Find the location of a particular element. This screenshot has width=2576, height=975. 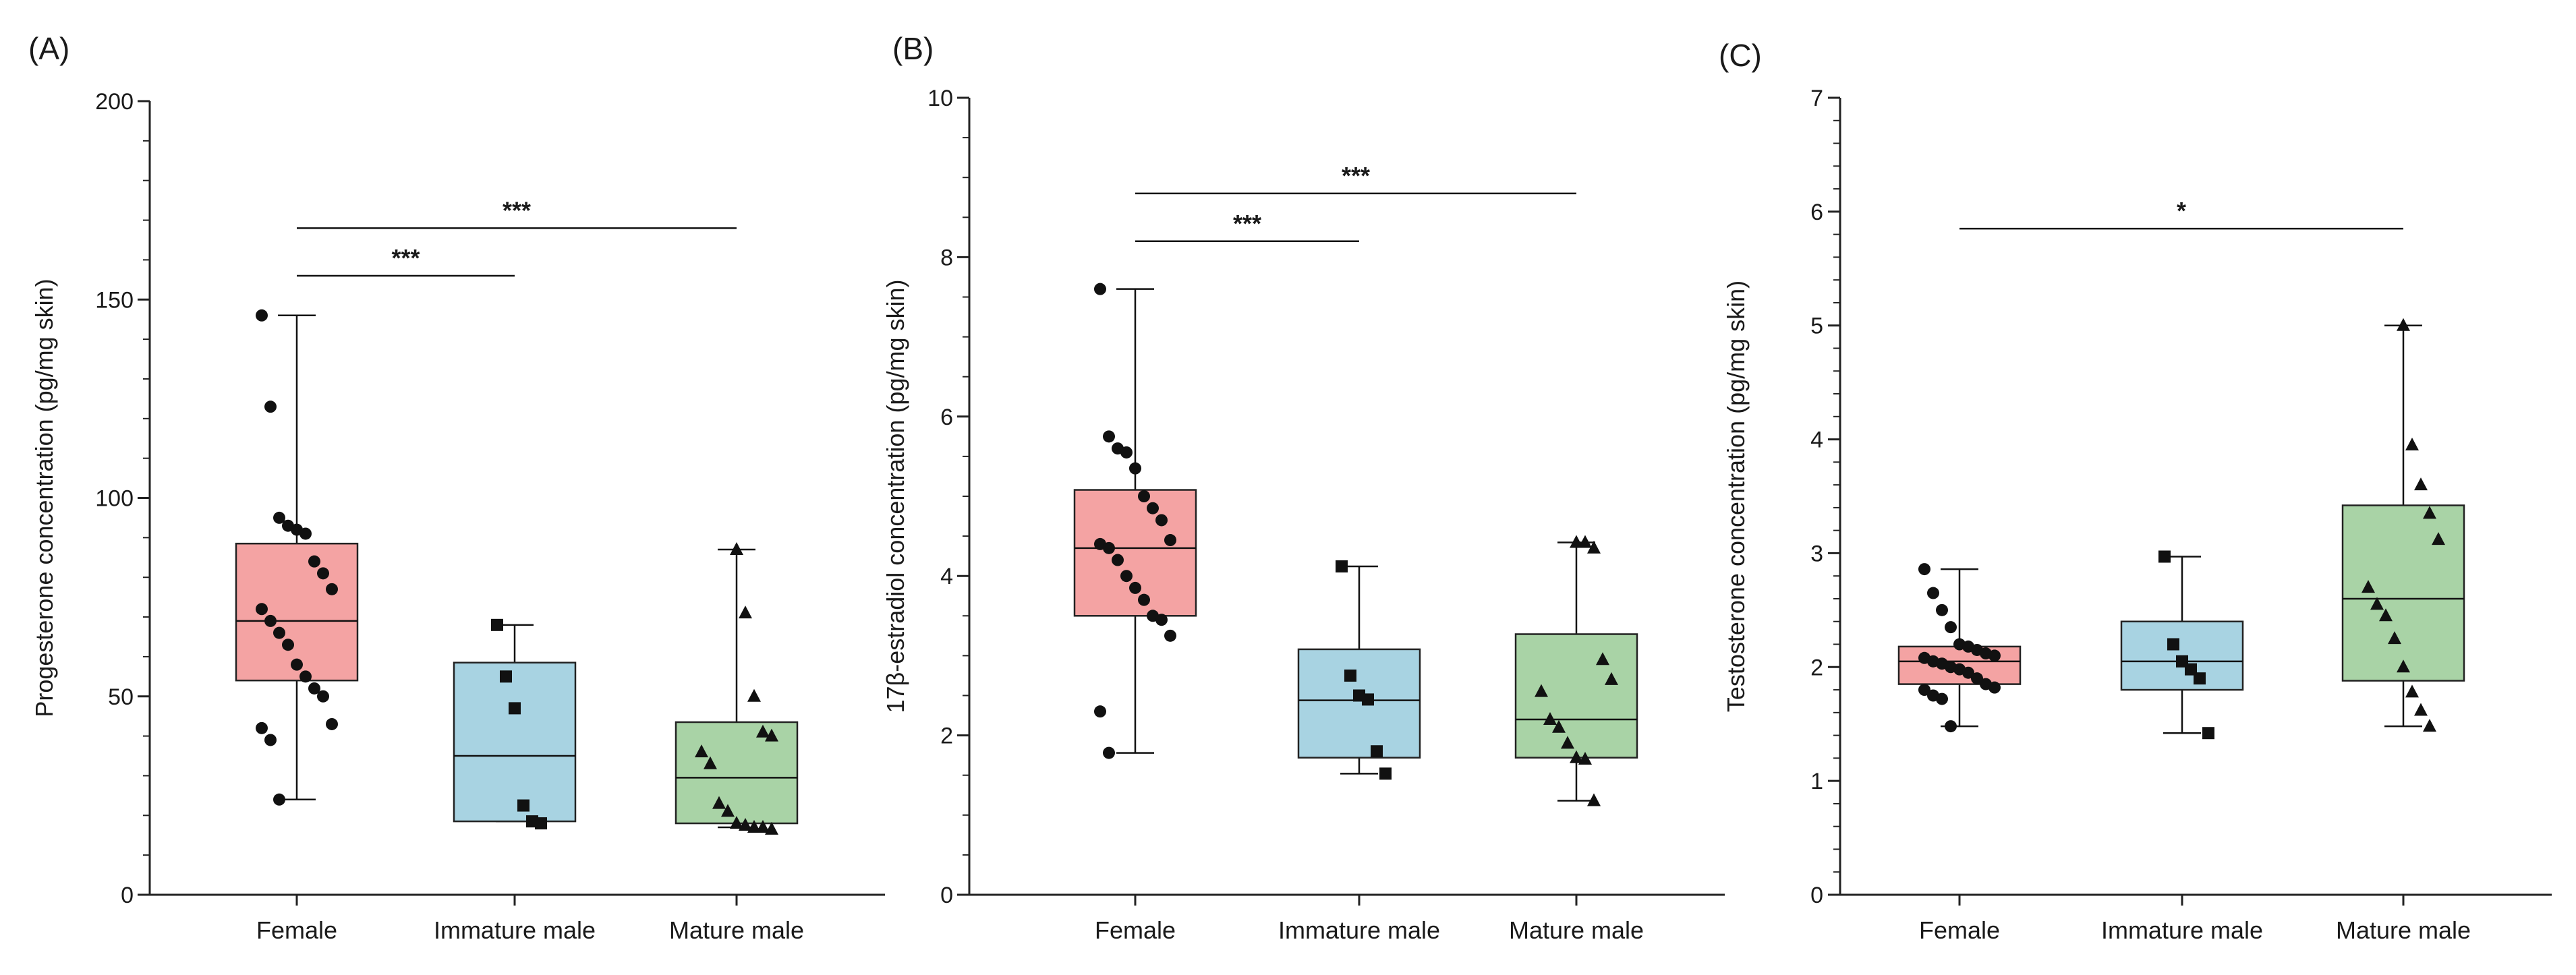

y-tick-label: 7 is located at coordinates (1816, 99).